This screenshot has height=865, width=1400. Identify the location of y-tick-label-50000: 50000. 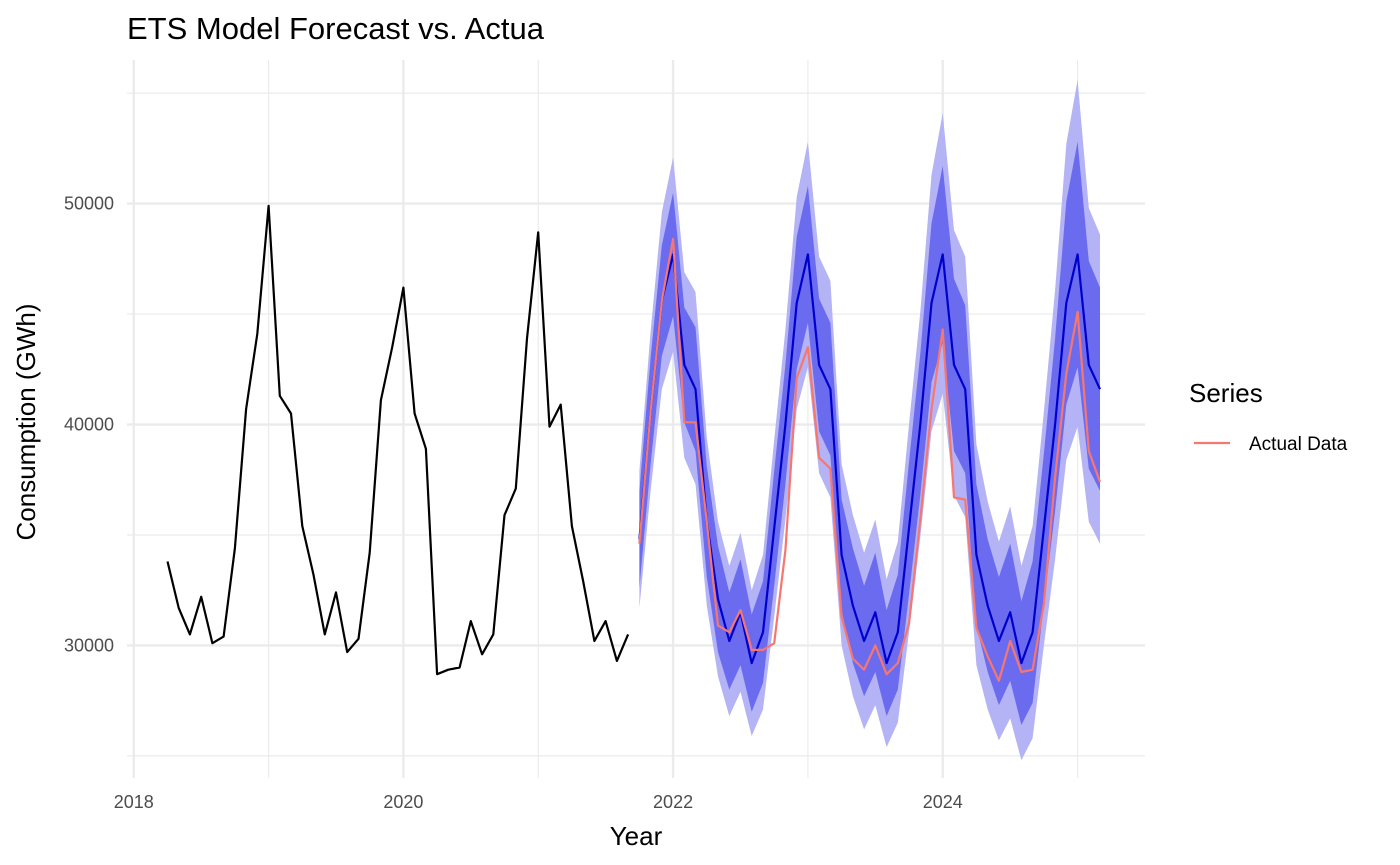
(89, 204).